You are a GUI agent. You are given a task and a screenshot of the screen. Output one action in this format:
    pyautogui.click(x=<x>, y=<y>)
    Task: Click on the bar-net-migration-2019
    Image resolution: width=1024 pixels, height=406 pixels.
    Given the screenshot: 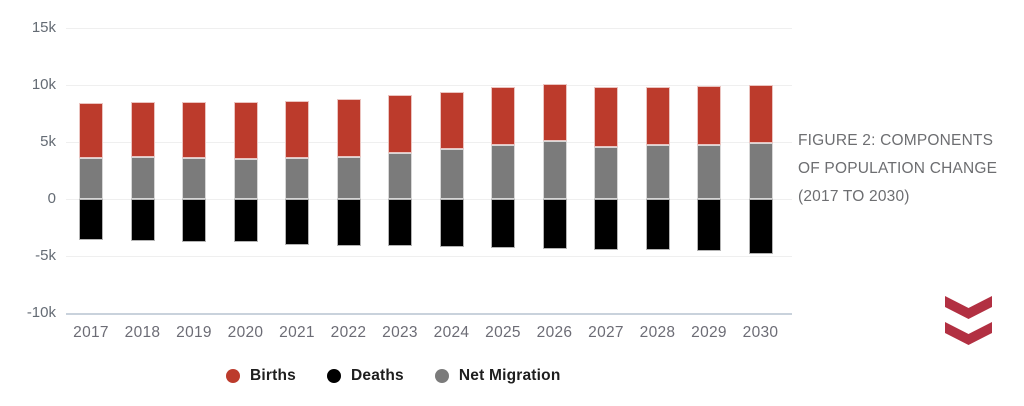 What is the action you would take?
    pyautogui.click(x=194, y=178)
    